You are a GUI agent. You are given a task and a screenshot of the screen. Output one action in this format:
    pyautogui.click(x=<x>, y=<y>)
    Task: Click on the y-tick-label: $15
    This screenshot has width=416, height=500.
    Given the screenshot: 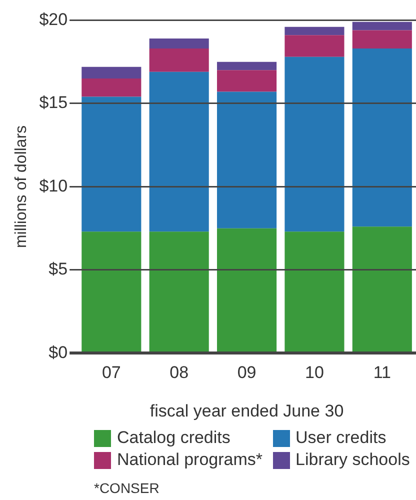 What is the action you would take?
    pyautogui.click(x=53, y=102)
    